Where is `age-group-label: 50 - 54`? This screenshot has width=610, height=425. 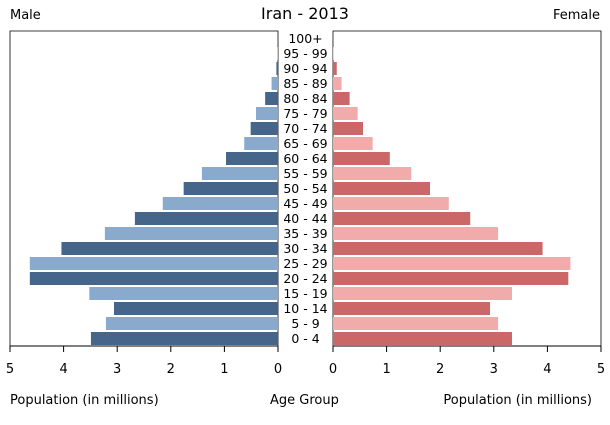
age-group-label: 50 - 54 is located at coordinates (305, 188).